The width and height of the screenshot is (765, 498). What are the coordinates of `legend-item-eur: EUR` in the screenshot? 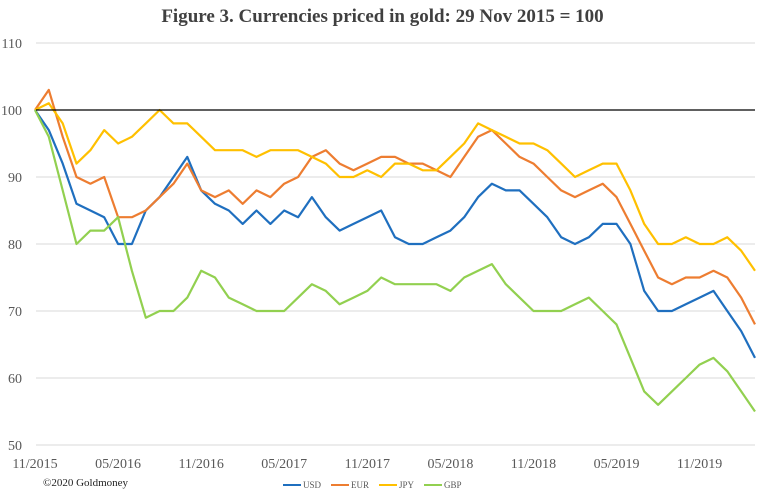 It's located at (350, 485).